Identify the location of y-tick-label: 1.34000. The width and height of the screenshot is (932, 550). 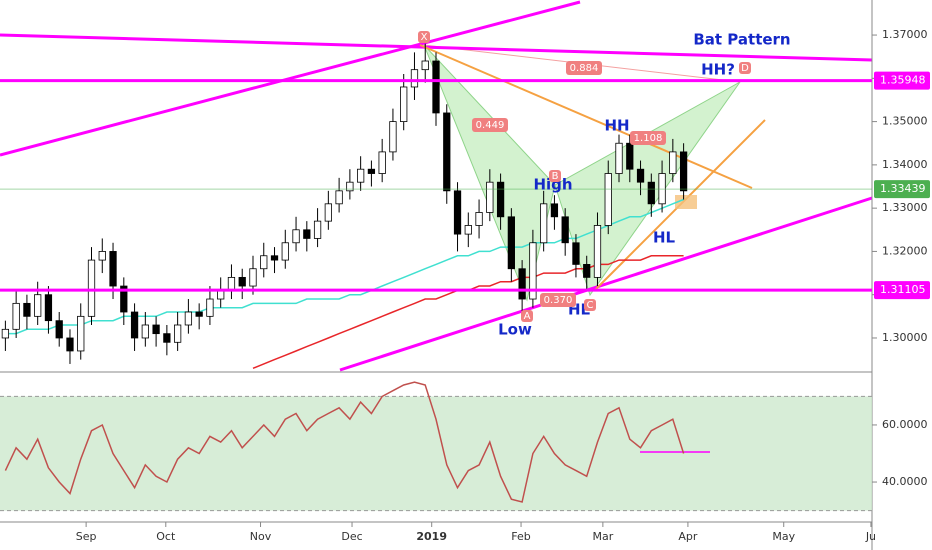
(905, 164).